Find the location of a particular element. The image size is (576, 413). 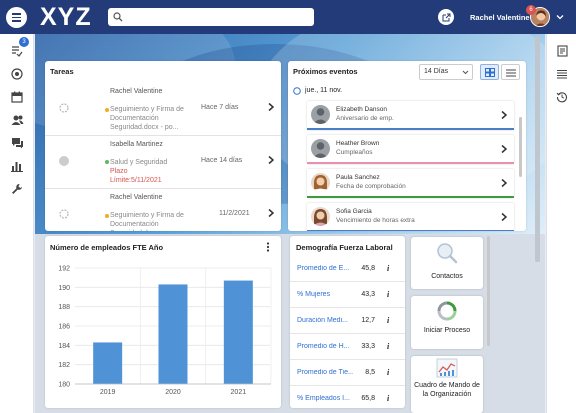

event-person: Sofia Garcia is located at coordinates (354, 211).